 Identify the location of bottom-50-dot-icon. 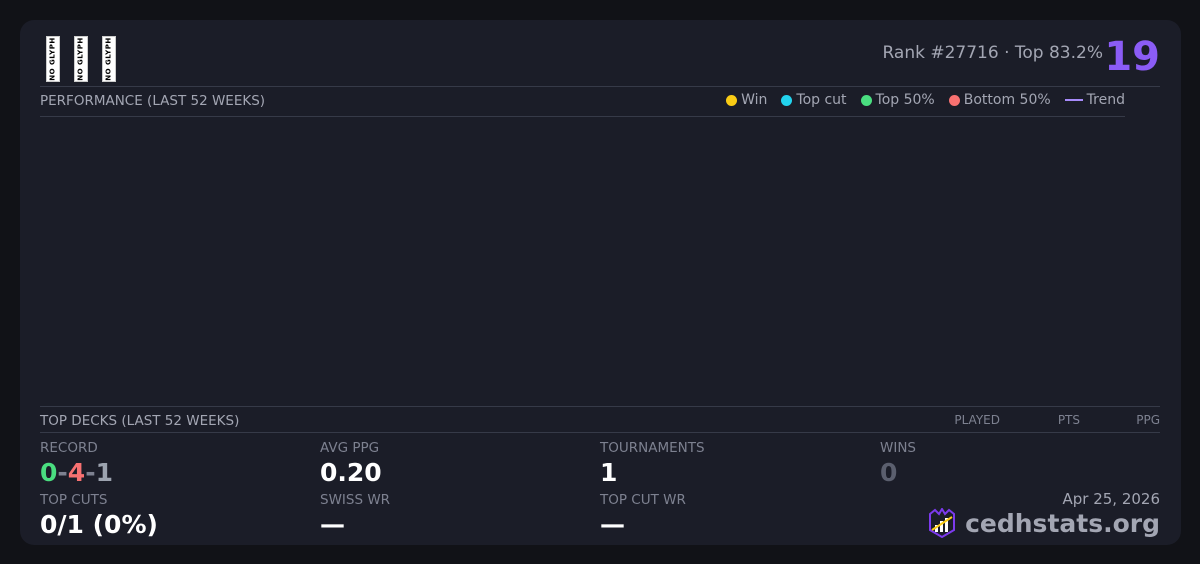
(954, 100).